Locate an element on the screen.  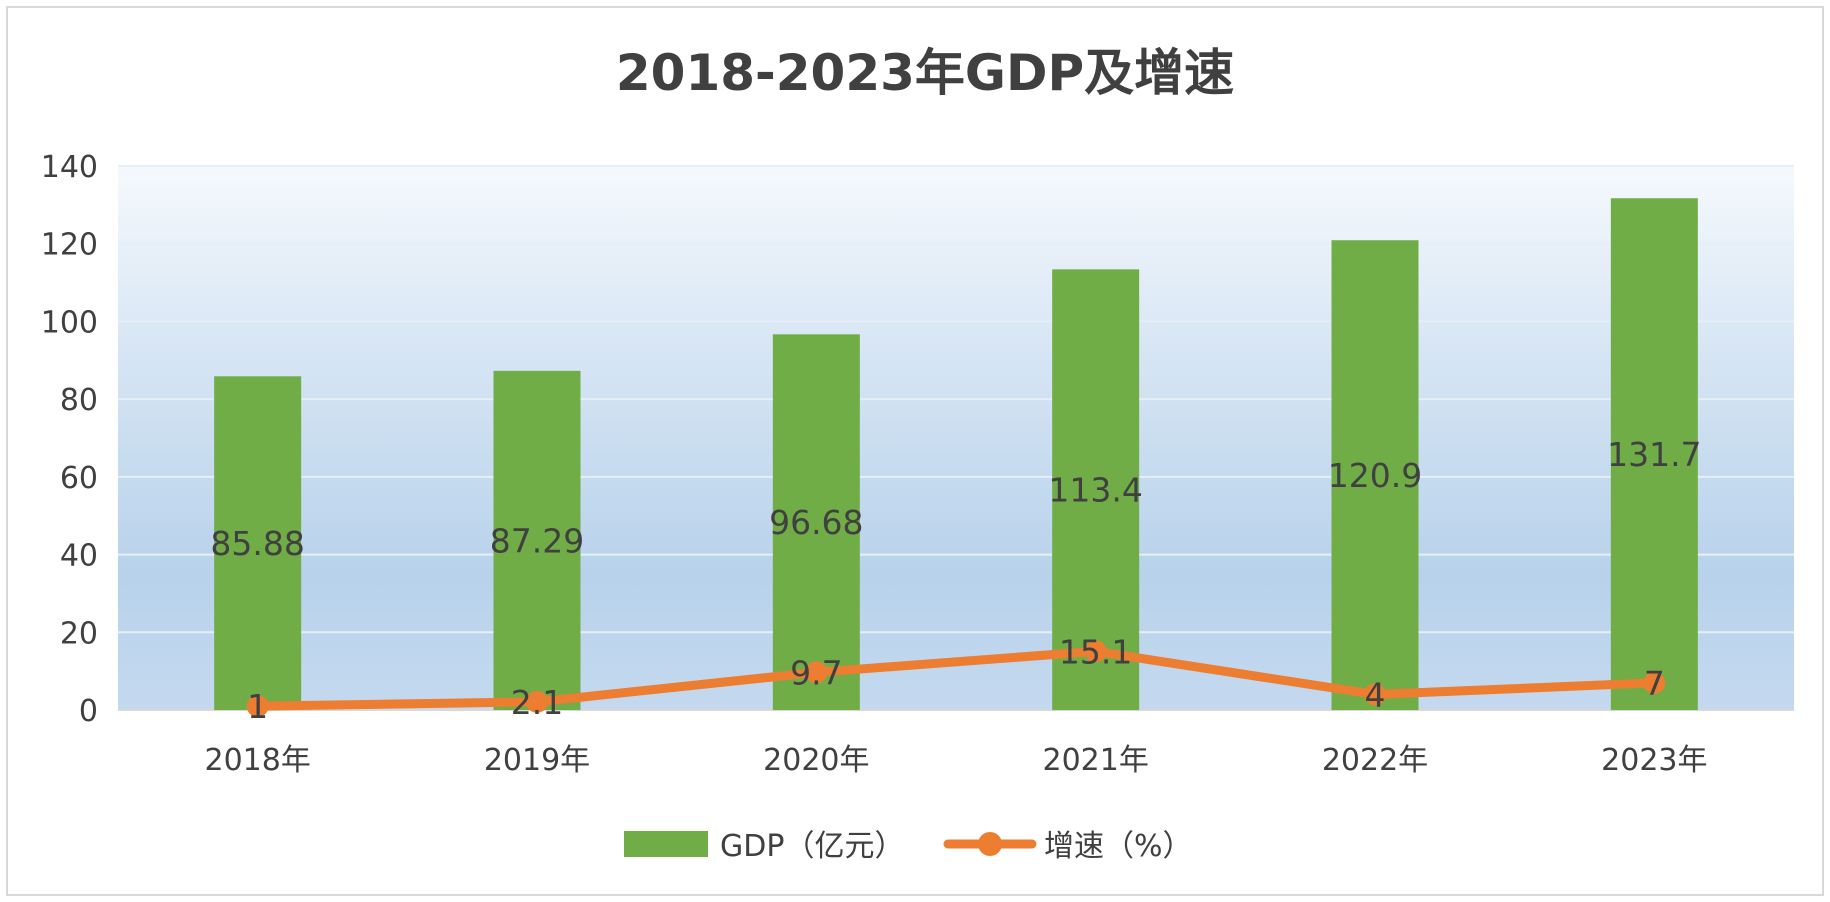
gdp-value-label: 120.9 is located at coordinates (1375, 475).